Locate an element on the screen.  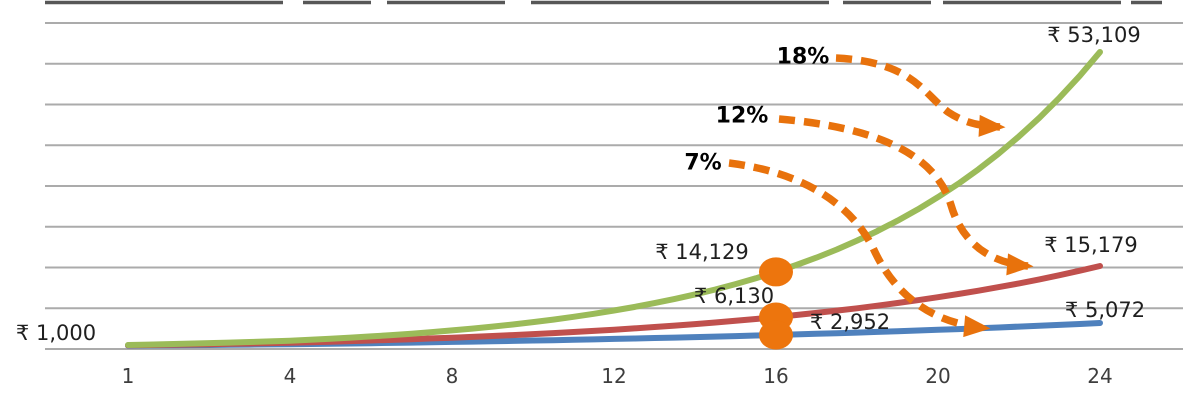
start-value-label: ₹ 1,000 is located at coordinates (56, 333).